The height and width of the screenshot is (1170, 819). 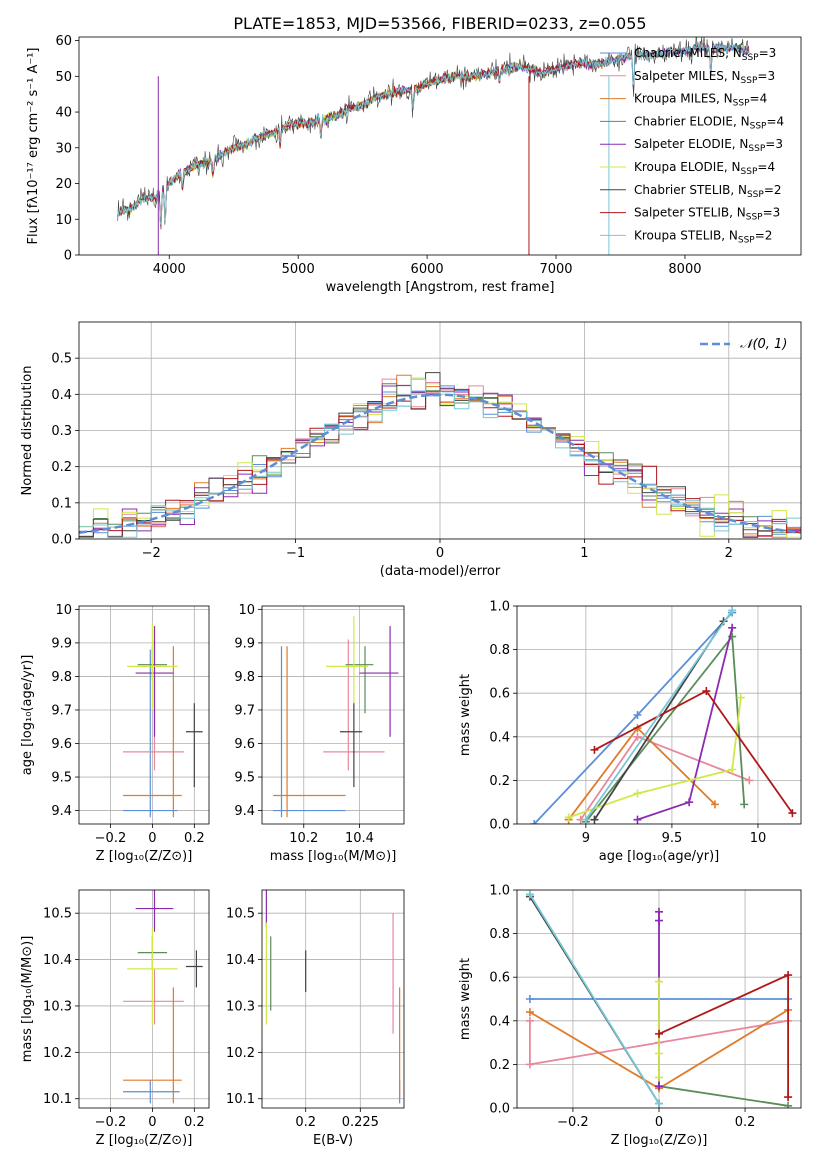 What do you see at coordinates (63, 77) in the screenshot?
I see `y-tick-label: 50` at bounding box center [63, 77].